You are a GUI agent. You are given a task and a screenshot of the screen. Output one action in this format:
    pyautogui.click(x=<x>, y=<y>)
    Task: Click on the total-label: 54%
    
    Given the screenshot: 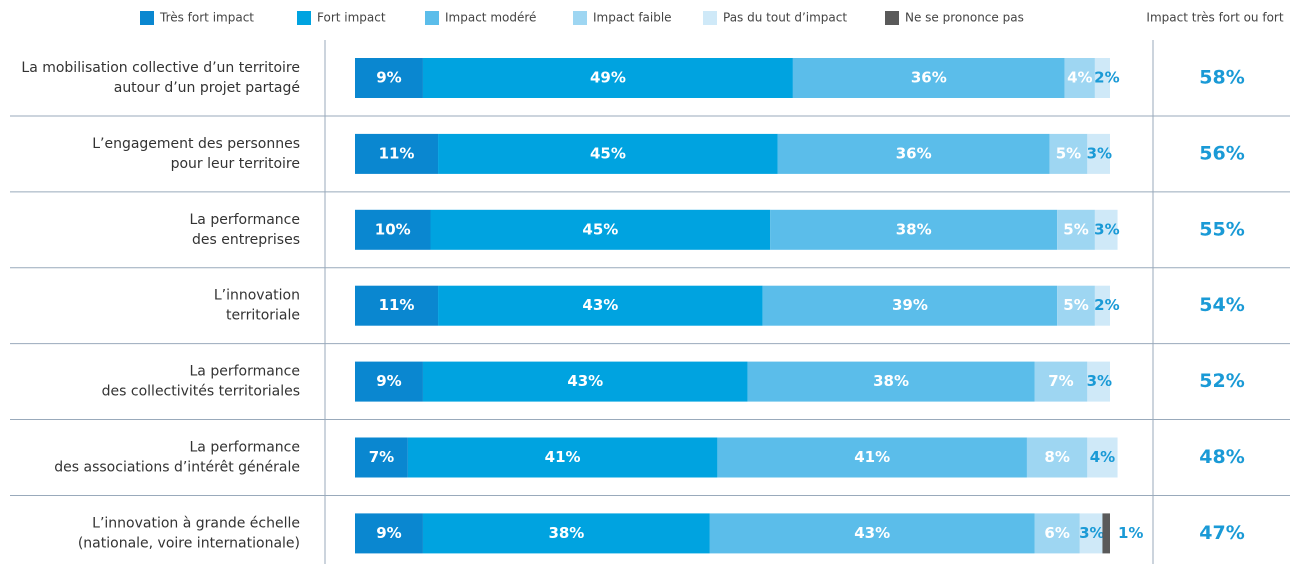 What is the action you would take?
    pyautogui.click(x=1221, y=305)
    